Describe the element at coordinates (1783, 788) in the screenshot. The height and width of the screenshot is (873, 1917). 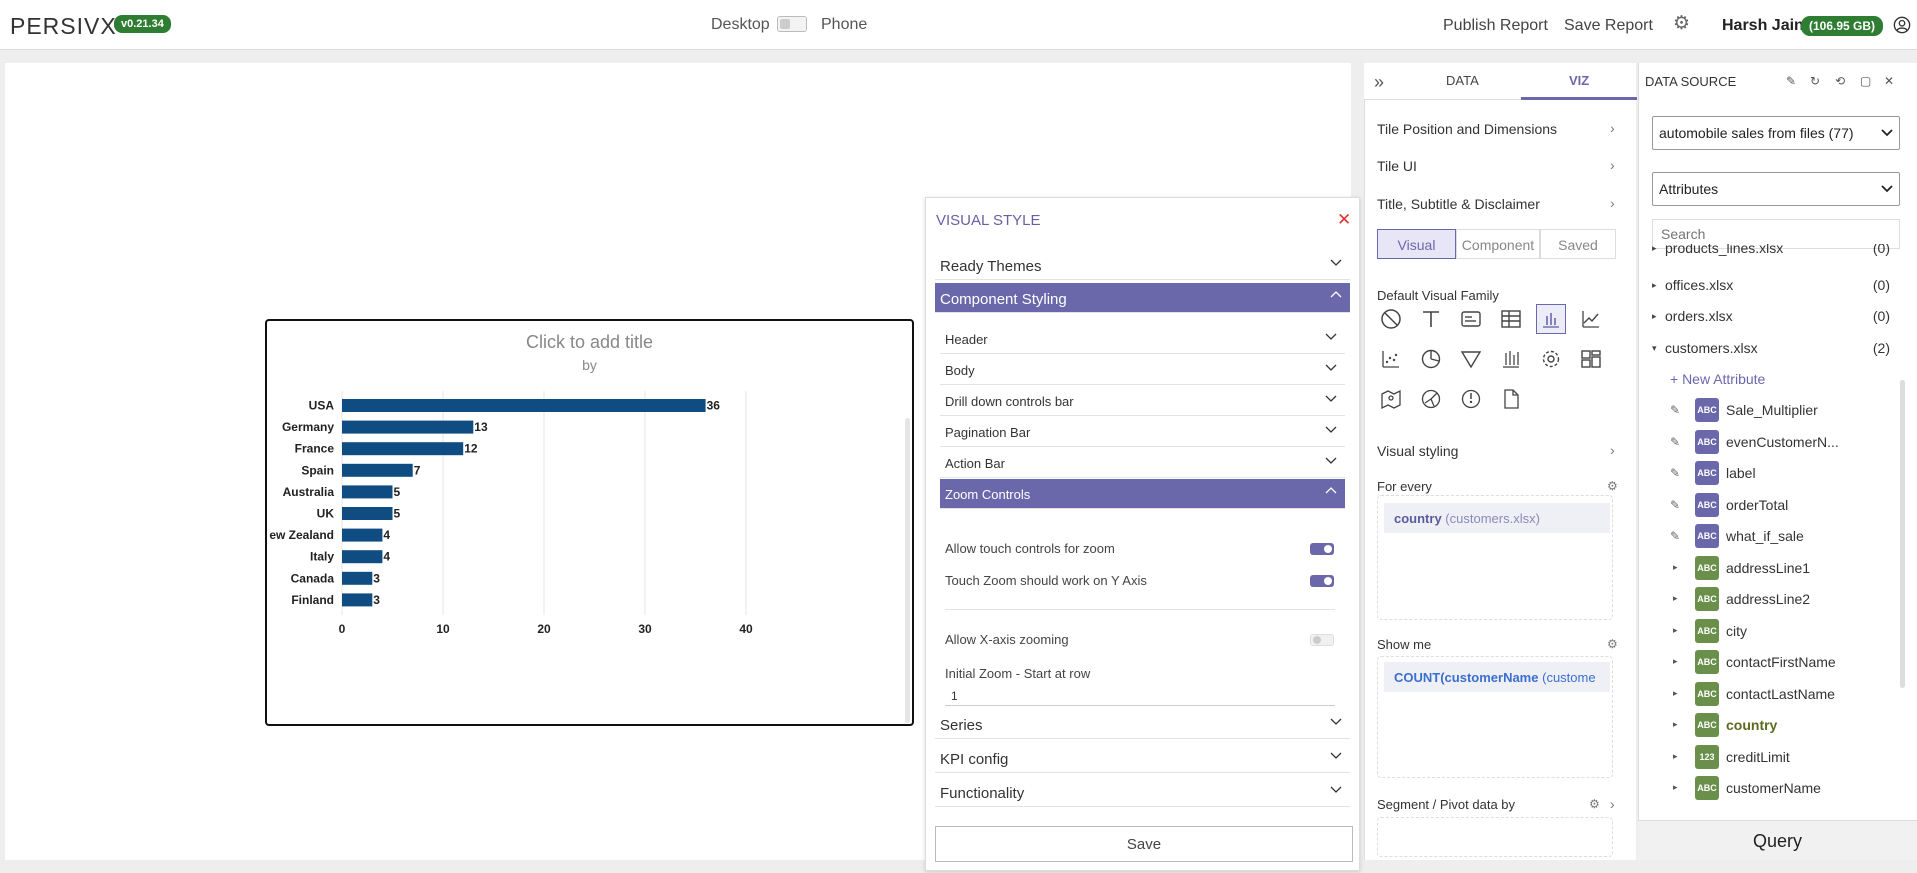
I see `attribute-row: ▸ ABC customerName` at that location.